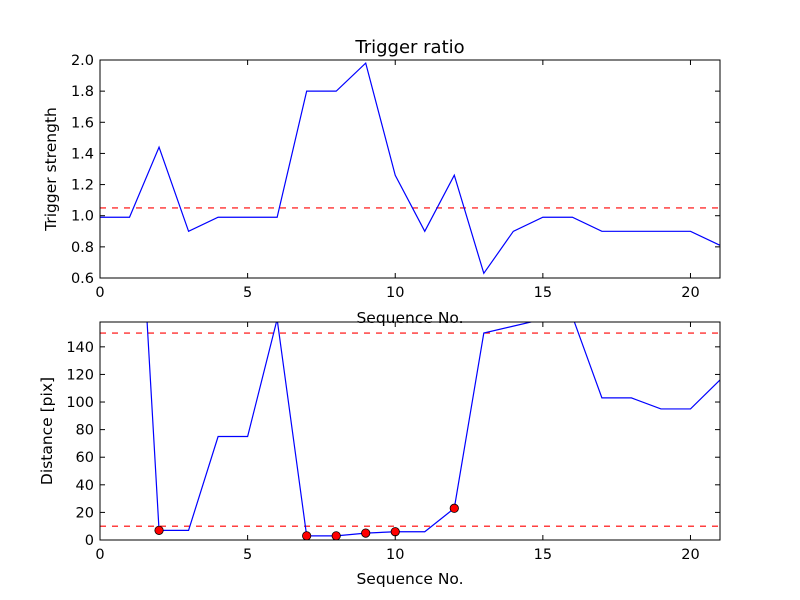  Describe the element at coordinates (85, 458) in the screenshot. I see `bottom-y-tick-label: 60` at that location.